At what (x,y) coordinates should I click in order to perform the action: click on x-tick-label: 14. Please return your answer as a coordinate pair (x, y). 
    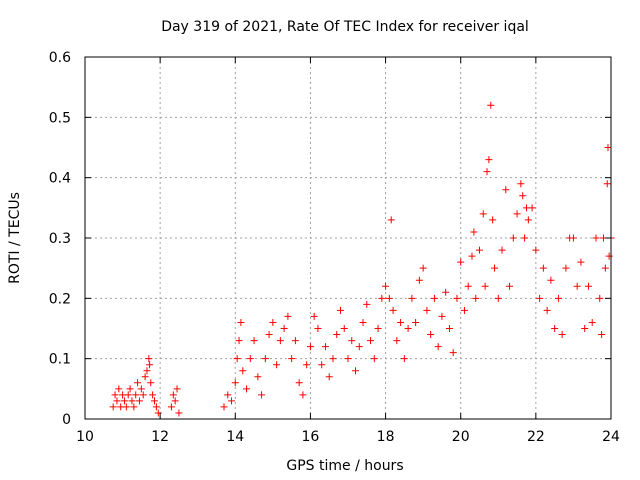
    Looking at the image, I should click on (235, 437).